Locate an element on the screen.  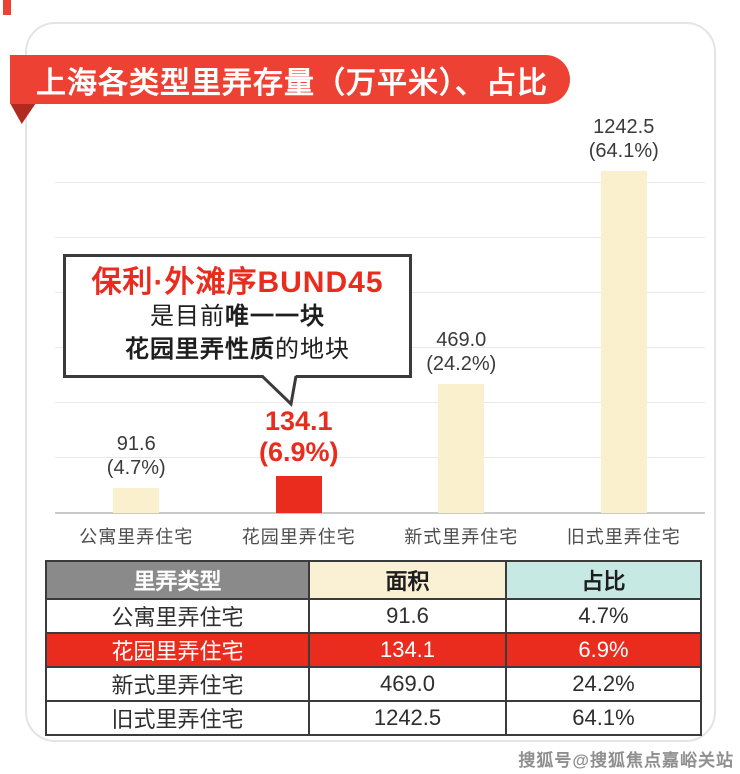
table-cell: 公寓里弄住宅 is located at coordinates (177, 616).